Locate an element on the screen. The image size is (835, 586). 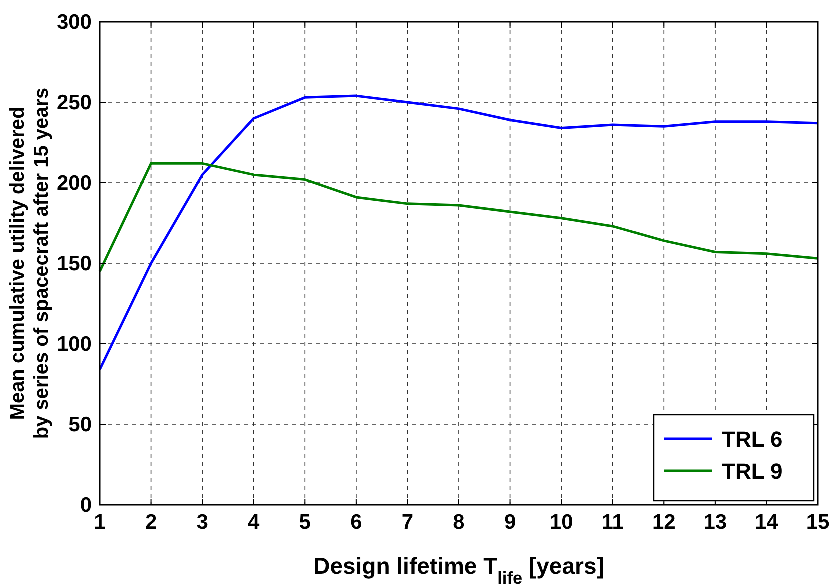
x-tick-label: 4 is located at coordinates (254, 522).